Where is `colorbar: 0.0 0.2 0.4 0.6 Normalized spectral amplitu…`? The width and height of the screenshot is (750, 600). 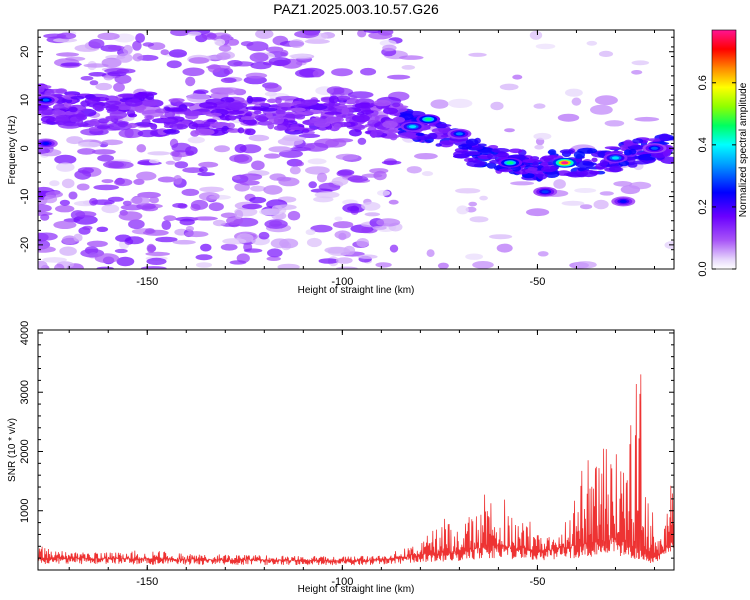 colorbar: 0.0 0.2 0.4 0.6 Normalized spectral amplitu… is located at coordinates (723, 153).